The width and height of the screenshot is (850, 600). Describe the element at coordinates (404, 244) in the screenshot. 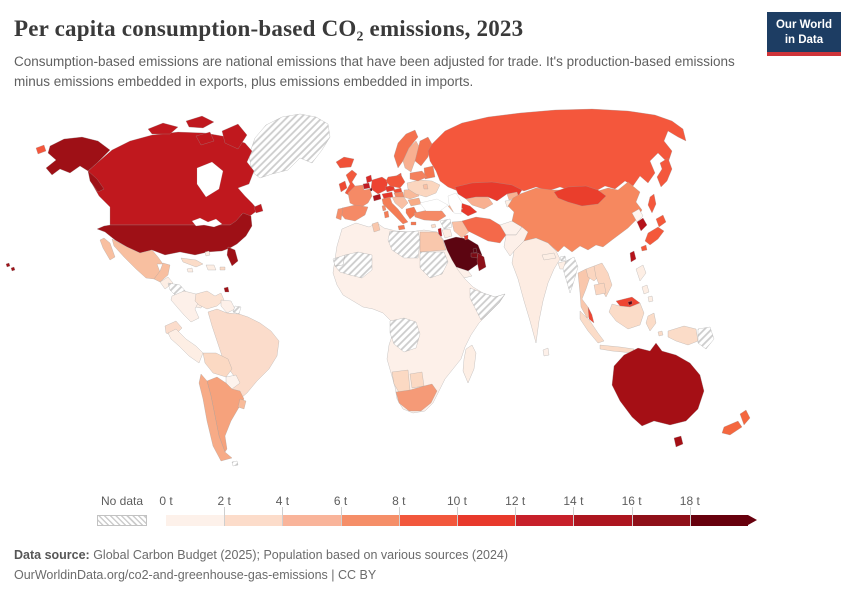

I see `country-libya` at that location.